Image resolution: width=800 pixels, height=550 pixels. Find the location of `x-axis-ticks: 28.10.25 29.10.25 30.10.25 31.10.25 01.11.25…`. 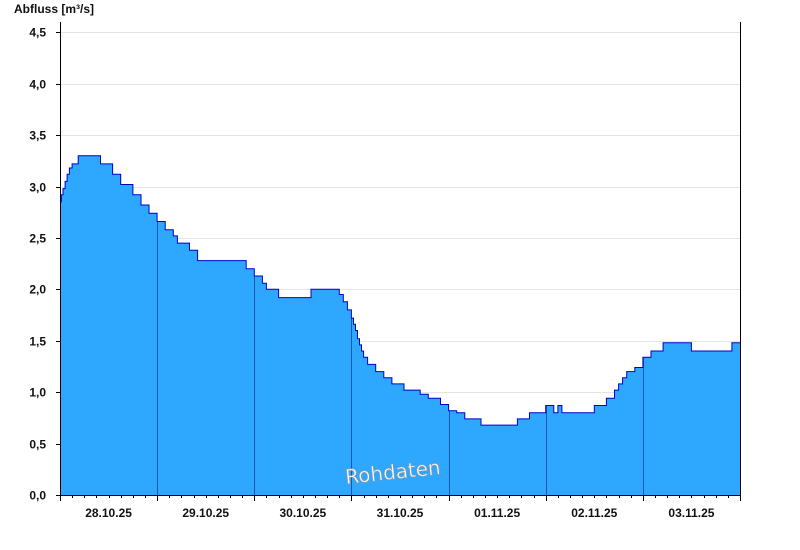

x-axis-ticks: 28.10.25 29.10.25 30.10.25 31.10.25 01.11.25… is located at coordinates (400, 507).